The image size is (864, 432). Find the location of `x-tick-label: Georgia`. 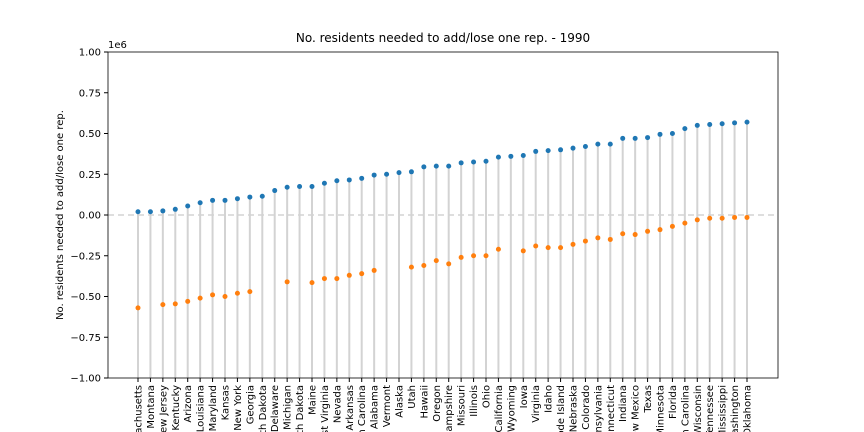

x-tick-label: Georgia is located at coordinates (250, 404).